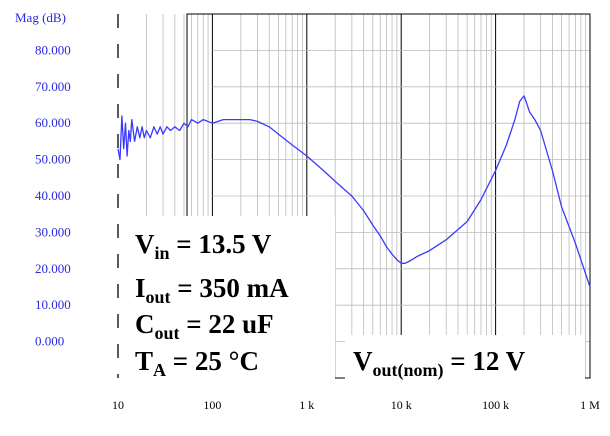 This screenshot has height=436, width=610. Describe the element at coordinates (212, 290) in the screenshot. I see `annotation-iout: Iout = 350 mA` at that location.